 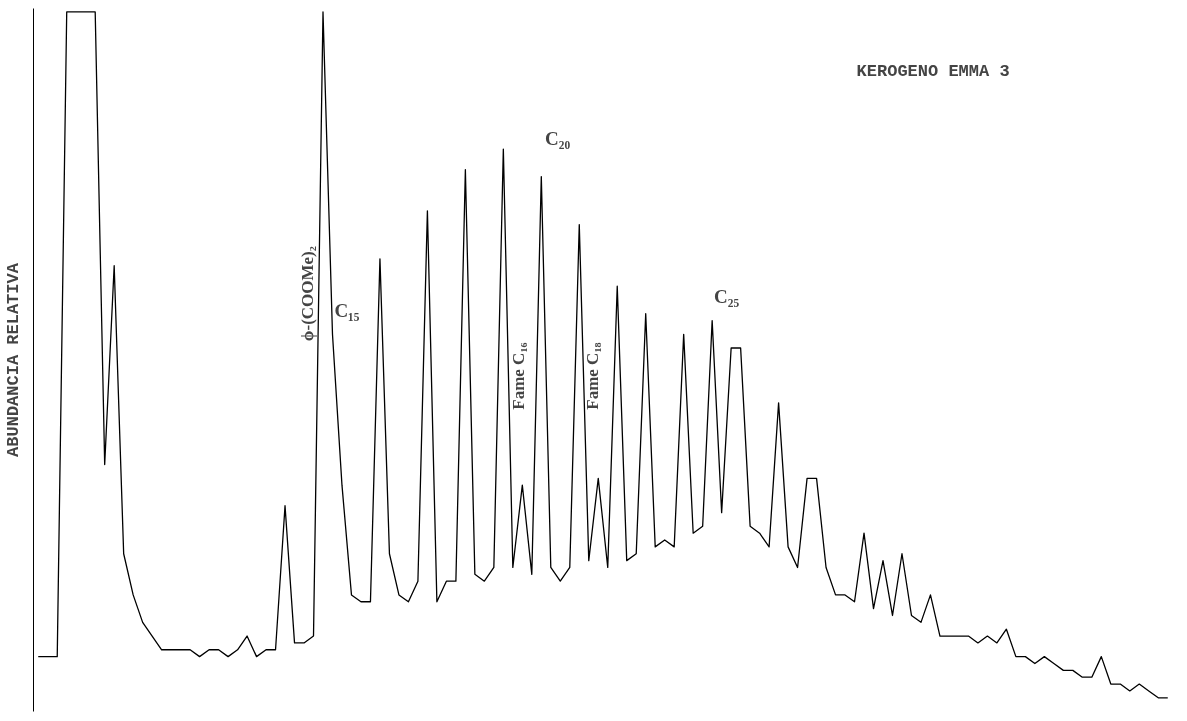 I want to click on annotation: C₂₀, so click(x=558, y=139).